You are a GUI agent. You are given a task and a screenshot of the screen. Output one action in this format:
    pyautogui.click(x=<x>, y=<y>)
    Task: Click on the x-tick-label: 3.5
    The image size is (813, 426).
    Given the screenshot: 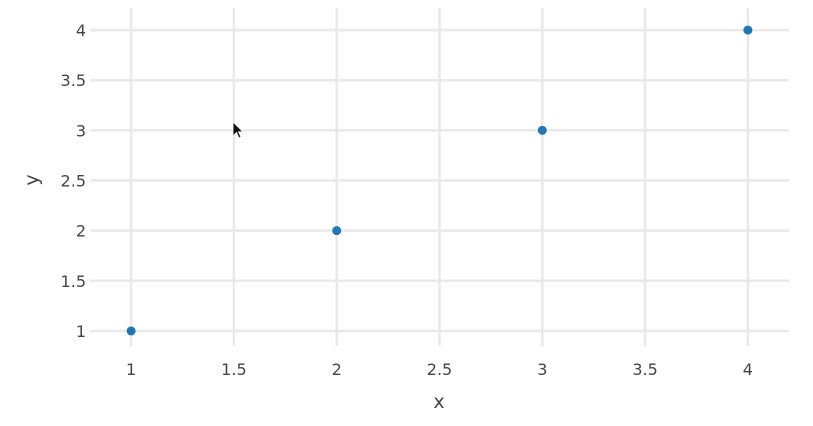 What is the action you would take?
    pyautogui.click(x=644, y=369)
    